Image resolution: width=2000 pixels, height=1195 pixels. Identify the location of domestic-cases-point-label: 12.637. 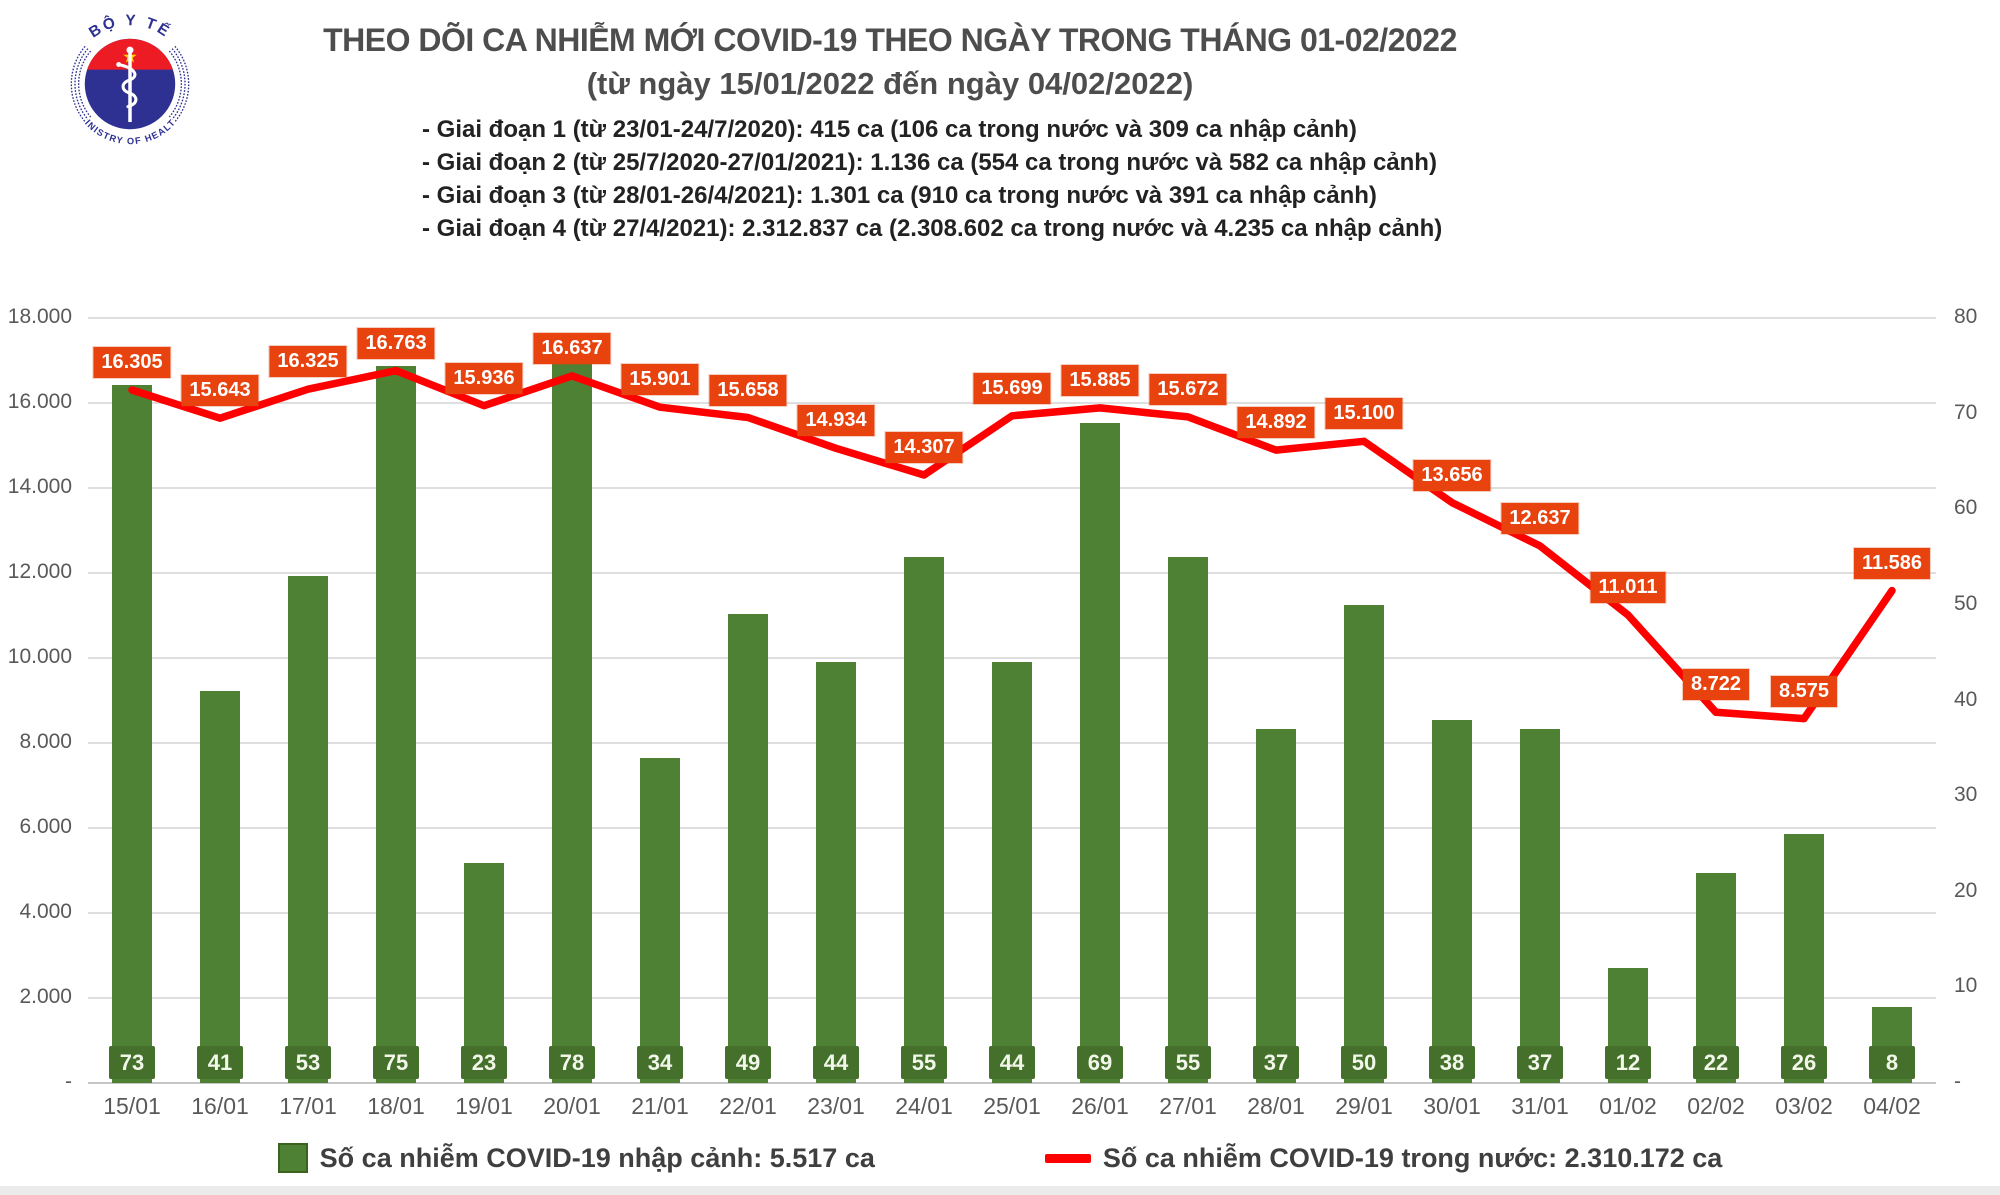
(1540, 518).